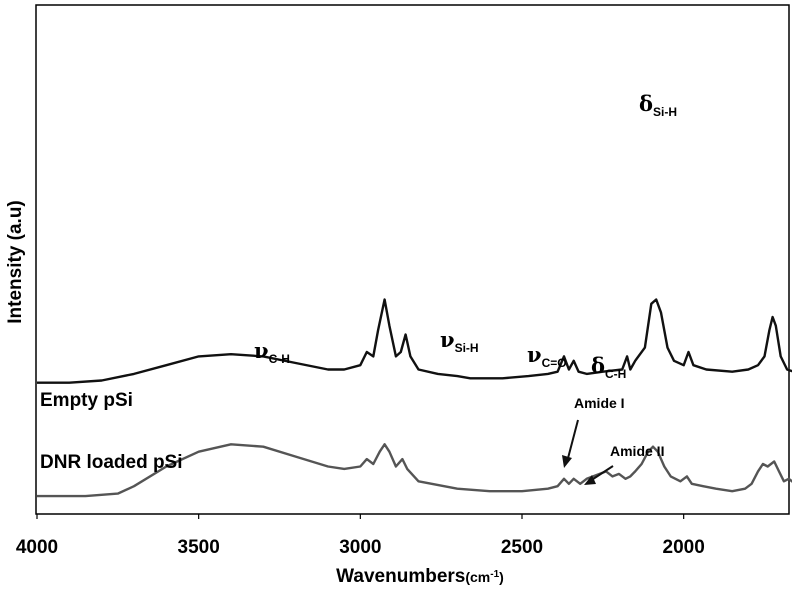 This screenshot has height=590, width=792. What do you see at coordinates (360, 536) in the screenshot?
I see `x-tick-labels: 4000350030002500200015001000` at bounding box center [360, 536].